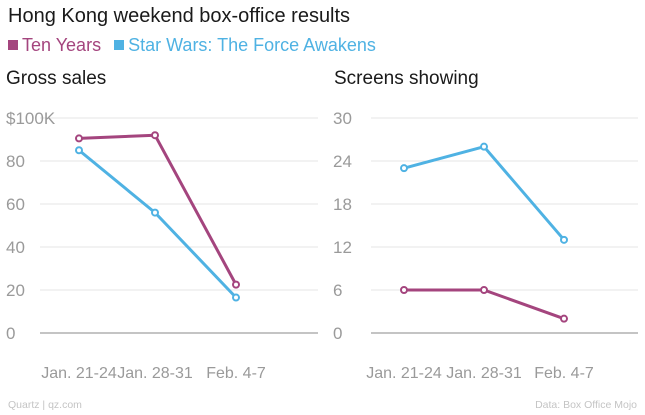  What do you see at coordinates (15, 161) in the screenshot?
I see `panel-1-y-tick-label: 80` at bounding box center [15, 161].